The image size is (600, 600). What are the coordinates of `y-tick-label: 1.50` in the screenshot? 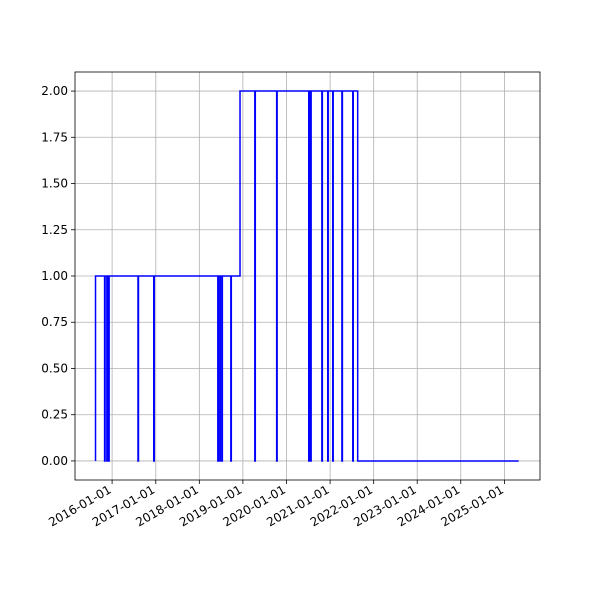 It's located at (54, 184).